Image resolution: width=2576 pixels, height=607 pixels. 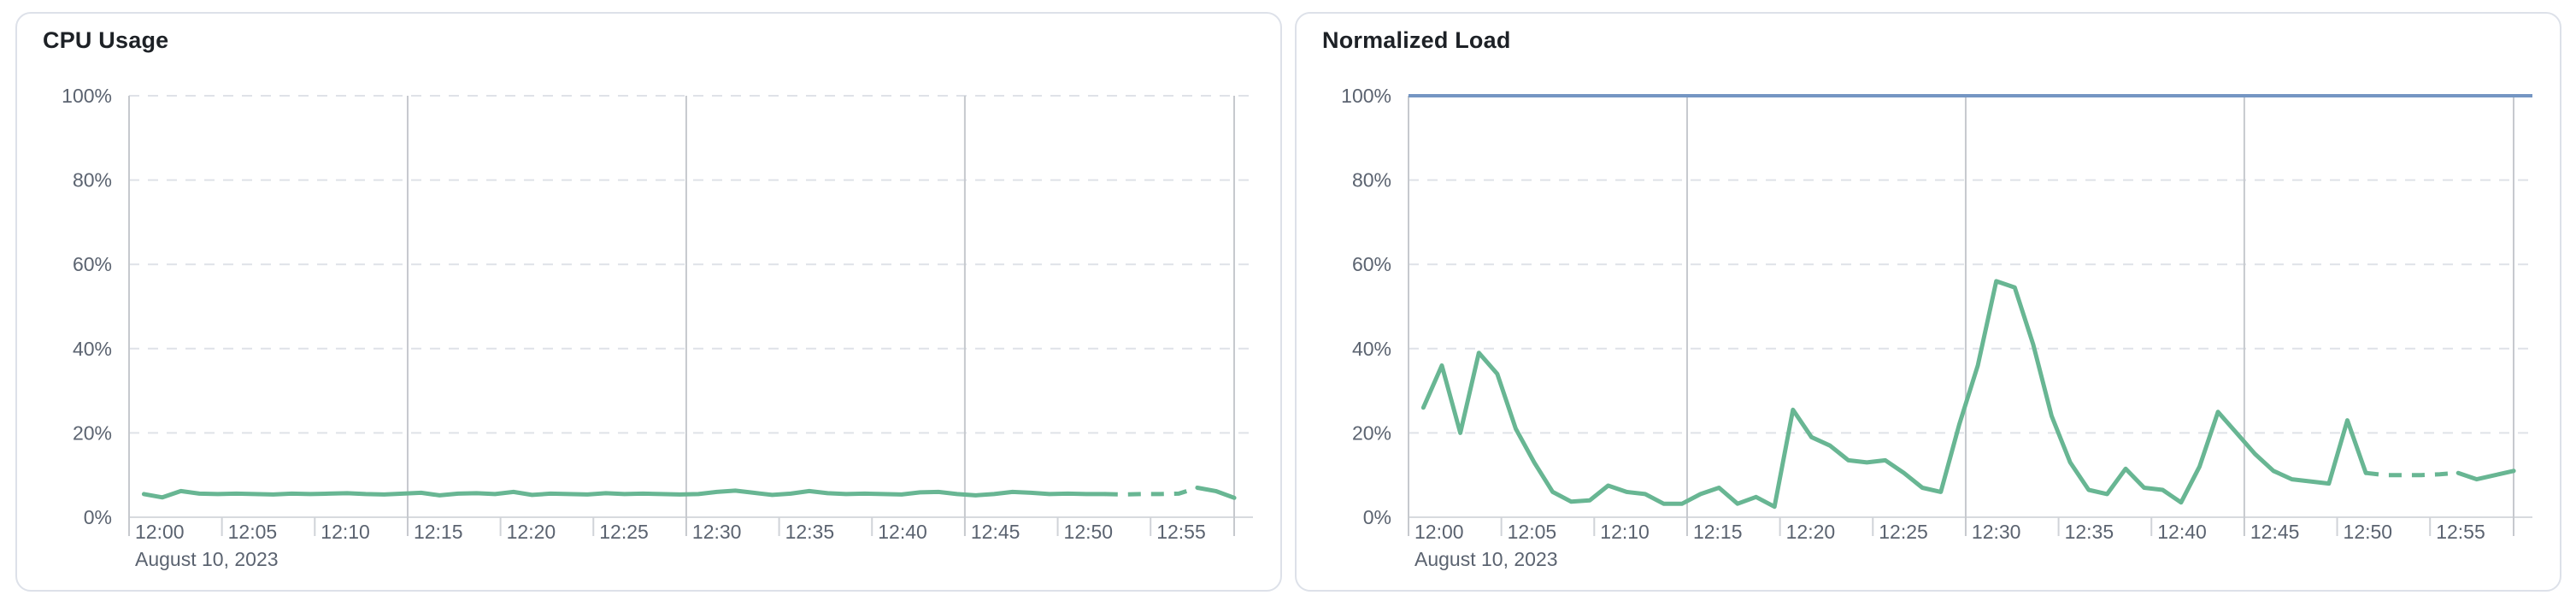 What do you see at coordinates (2412, 474) in the screenshot?
I see `normalized-load-line-partial` at bounding box center [2412, 474].